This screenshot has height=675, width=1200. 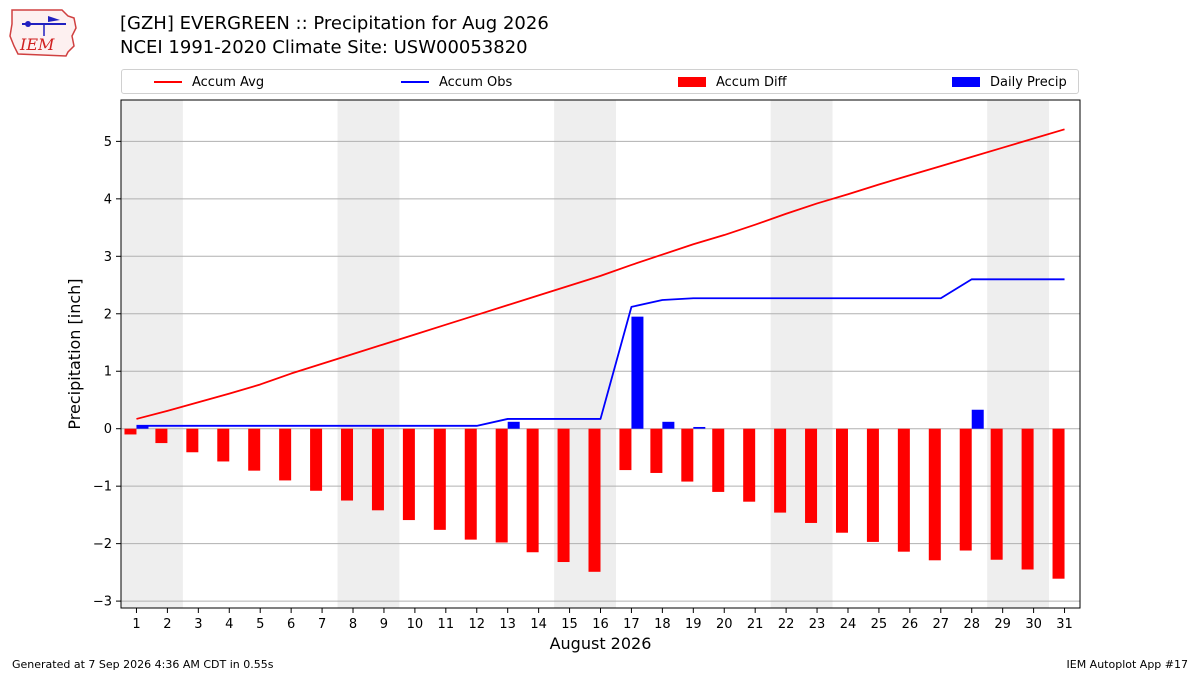 What do you see at coordinates (324, 47) in the screenshot?
I see `chart-subtitle: NCEI 1991-2020 Climate Site: USW00053820` at bounding box center [324, 47].